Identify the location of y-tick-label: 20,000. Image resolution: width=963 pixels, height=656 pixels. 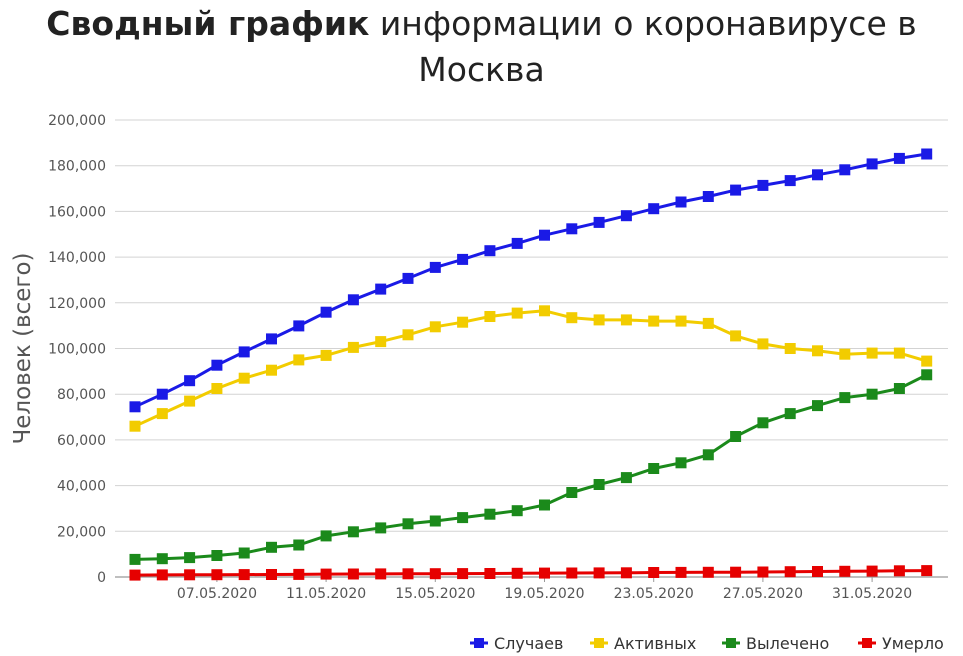
(81, 532).